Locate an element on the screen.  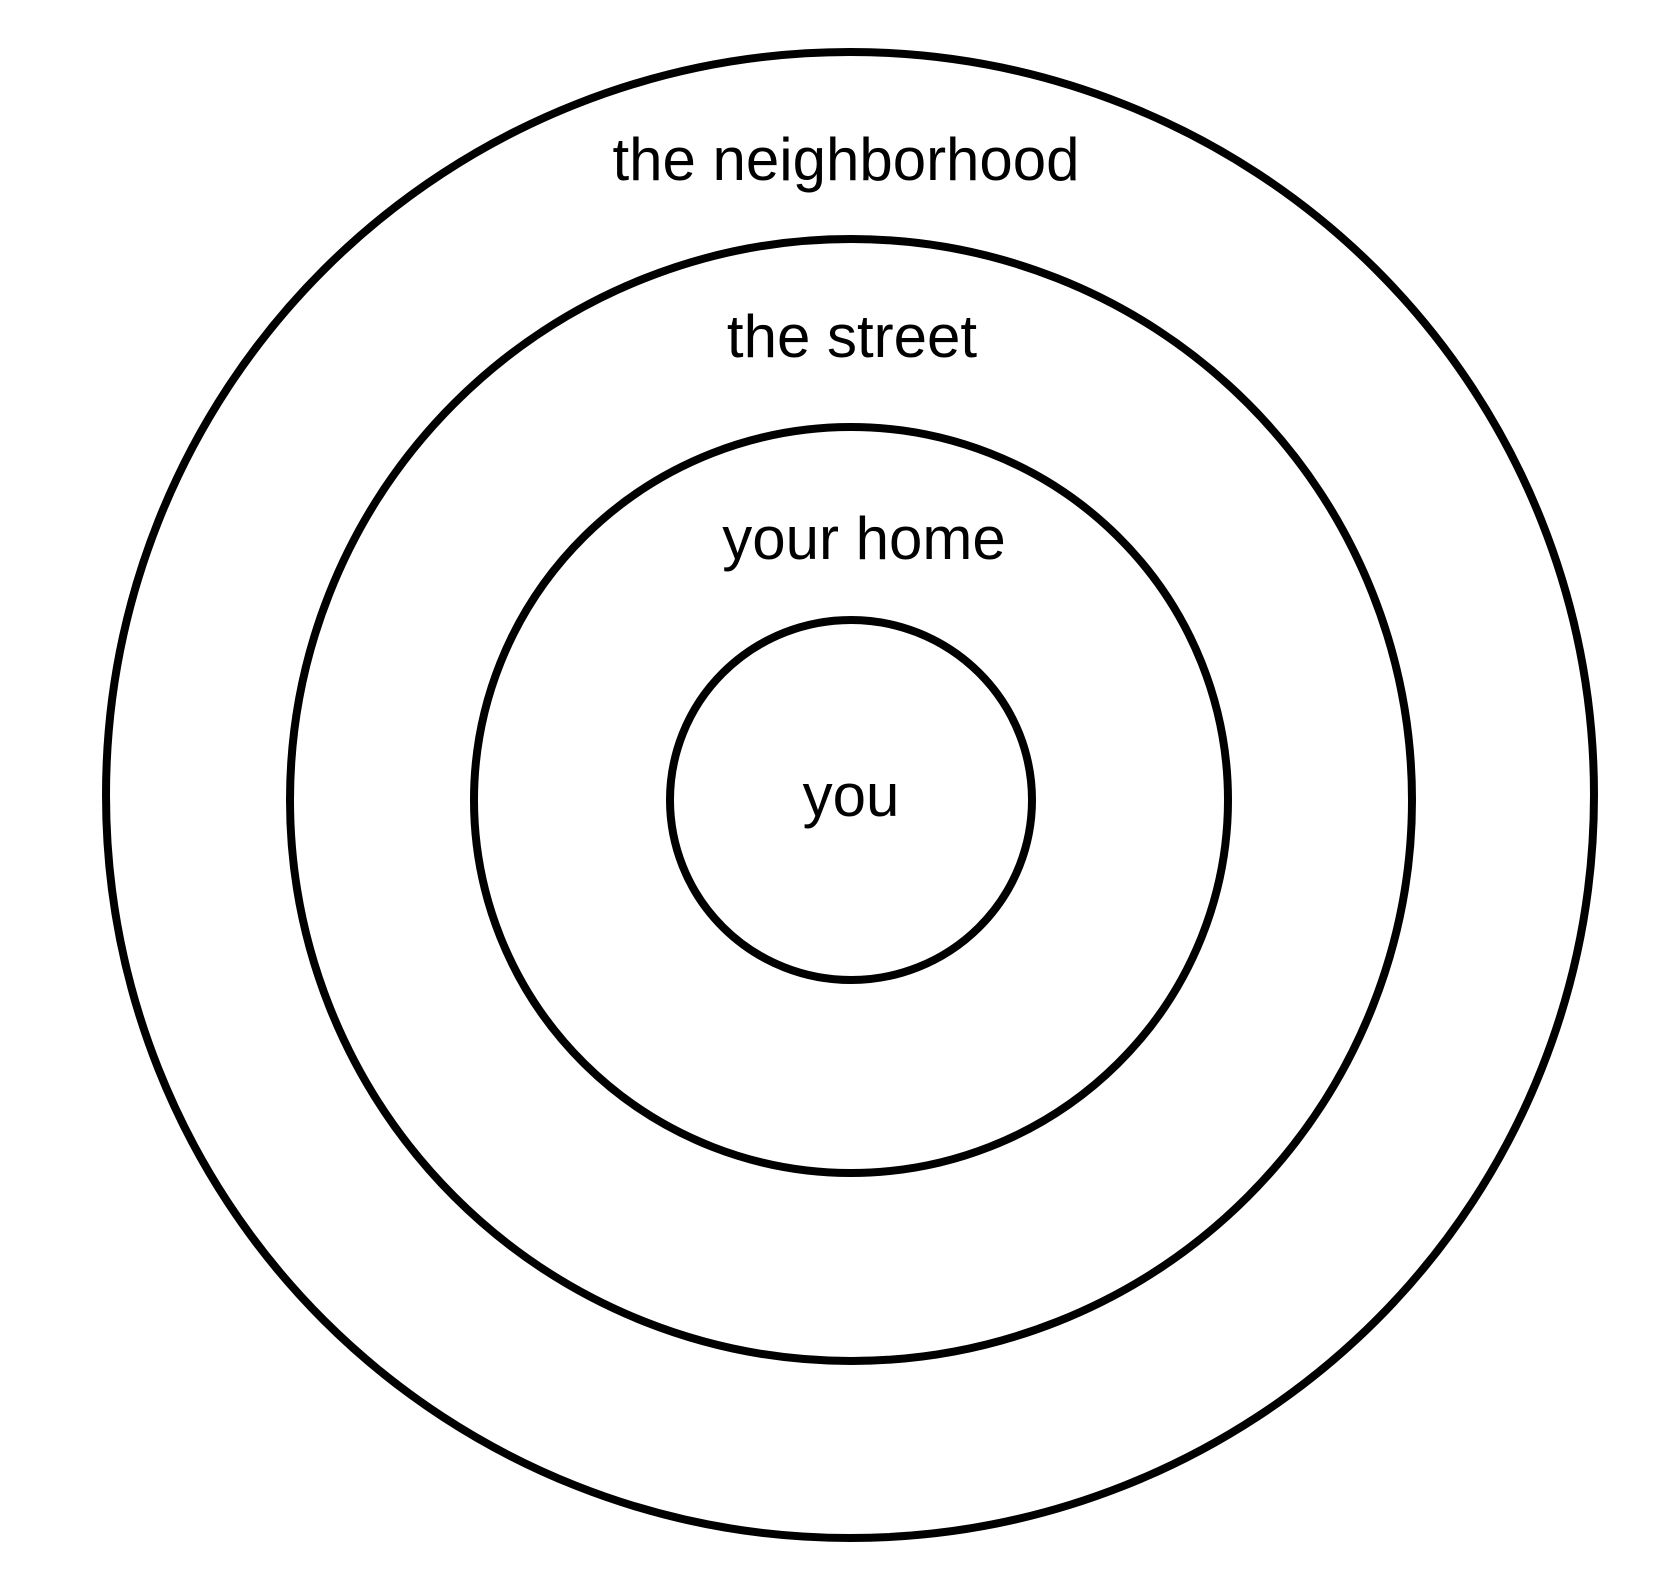
label-you: you is located at coordinates (851, 795).